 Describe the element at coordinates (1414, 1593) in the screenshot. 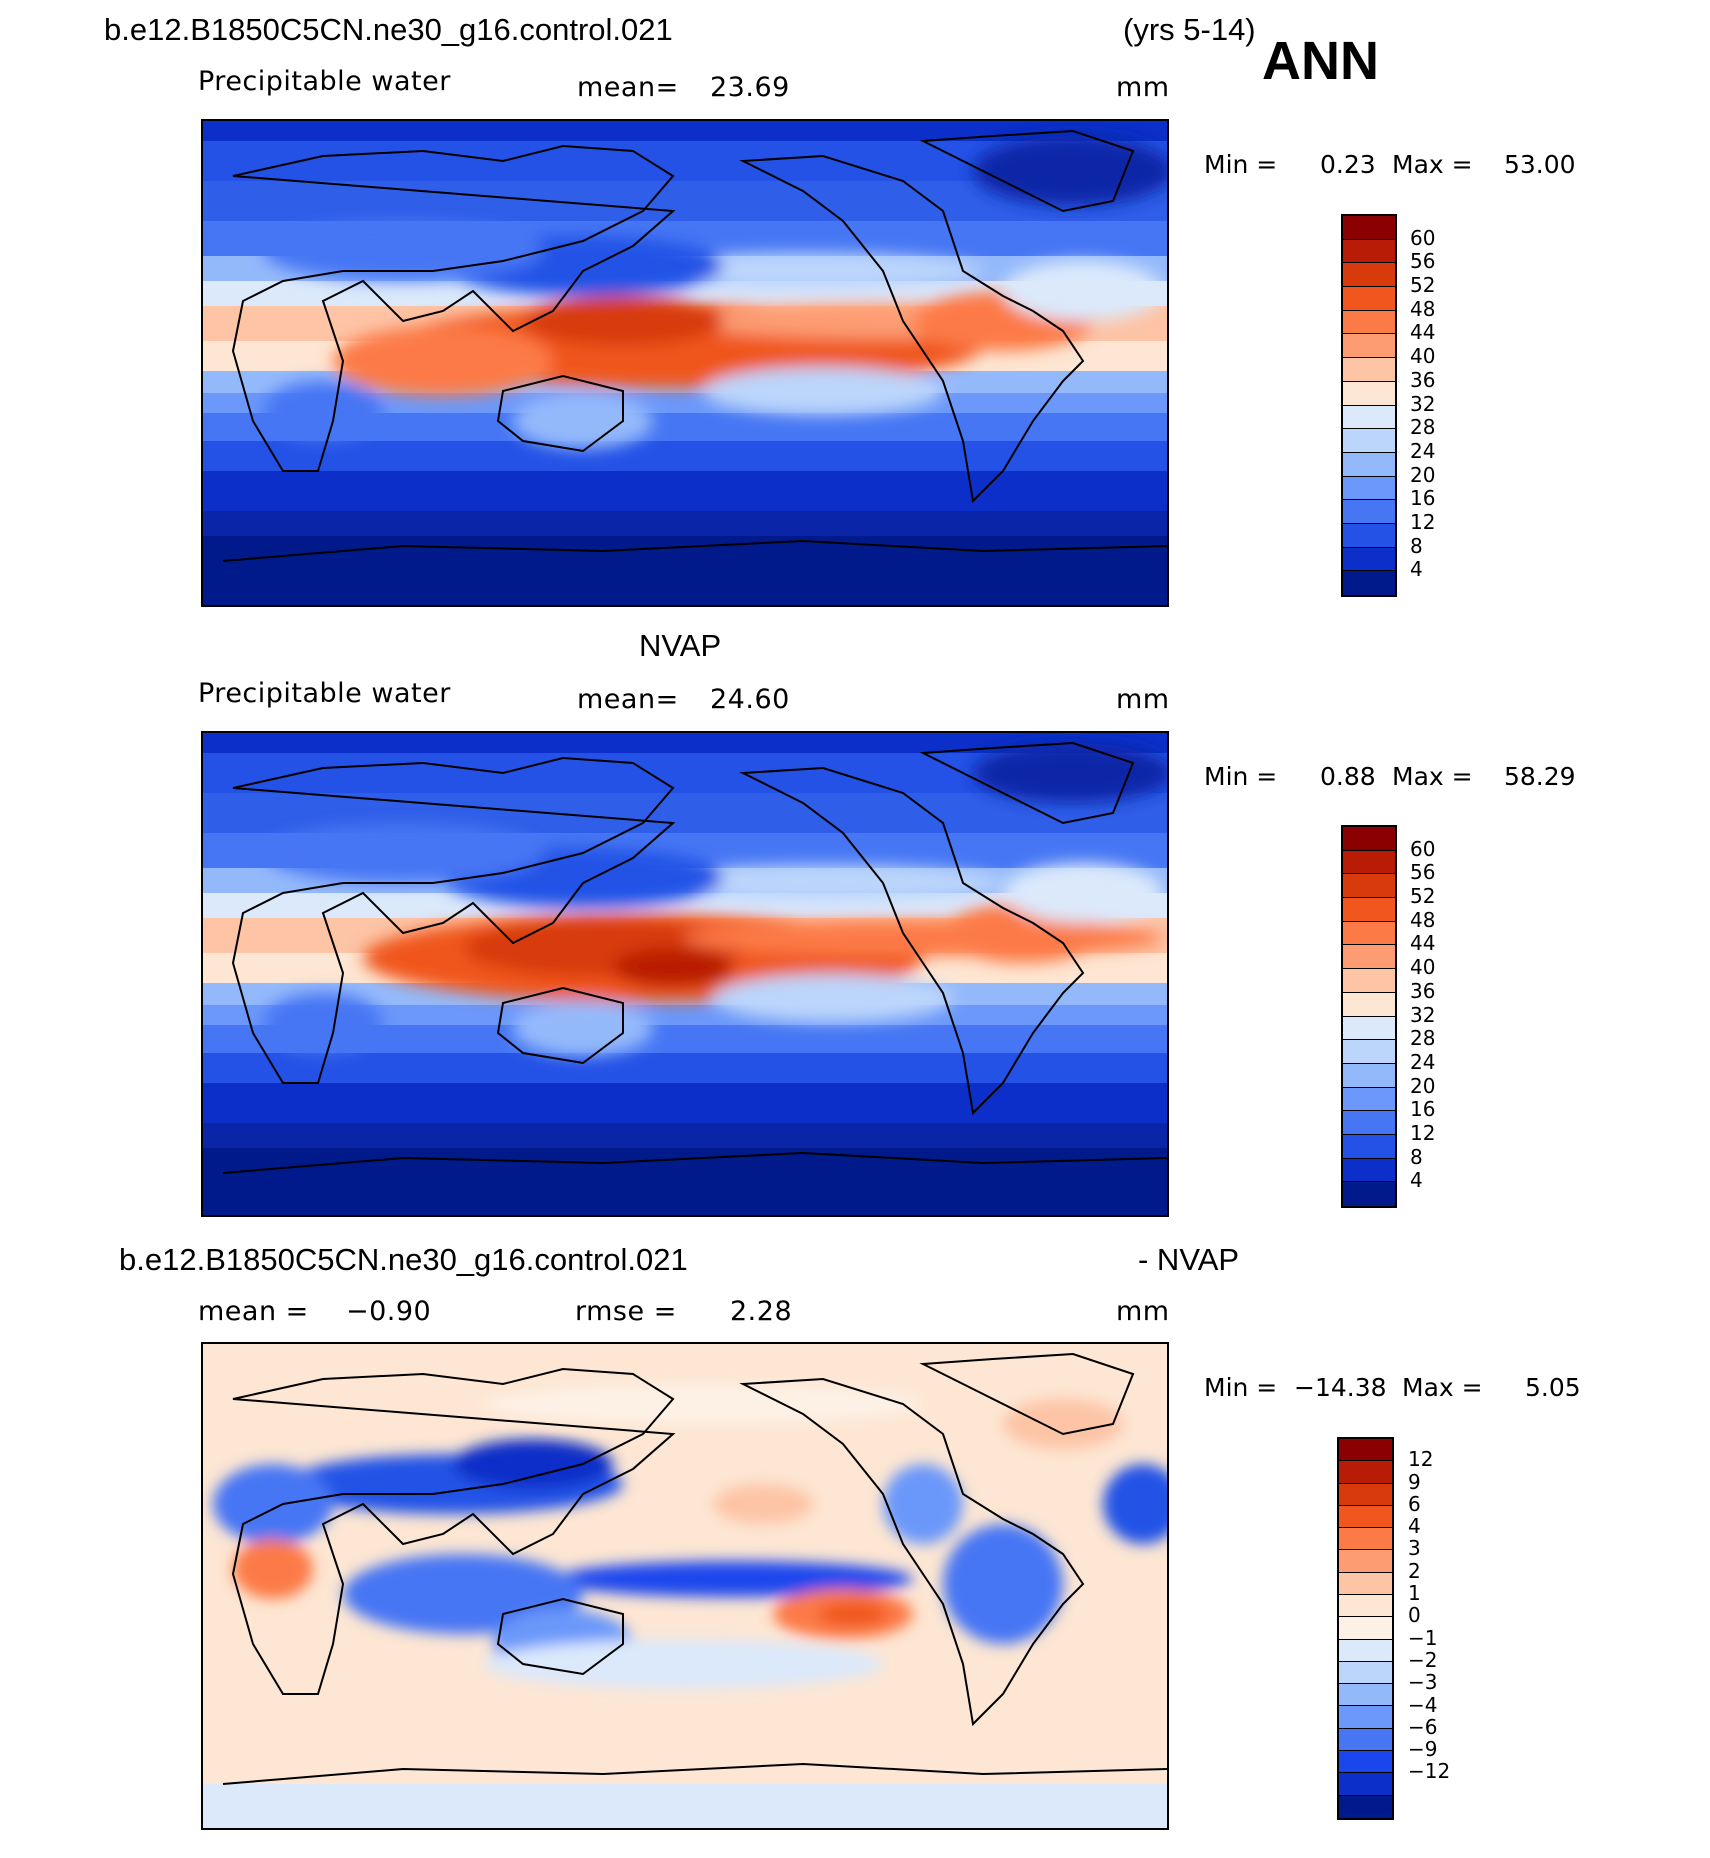

I see `colorbar-tick-label: 1` at that location.